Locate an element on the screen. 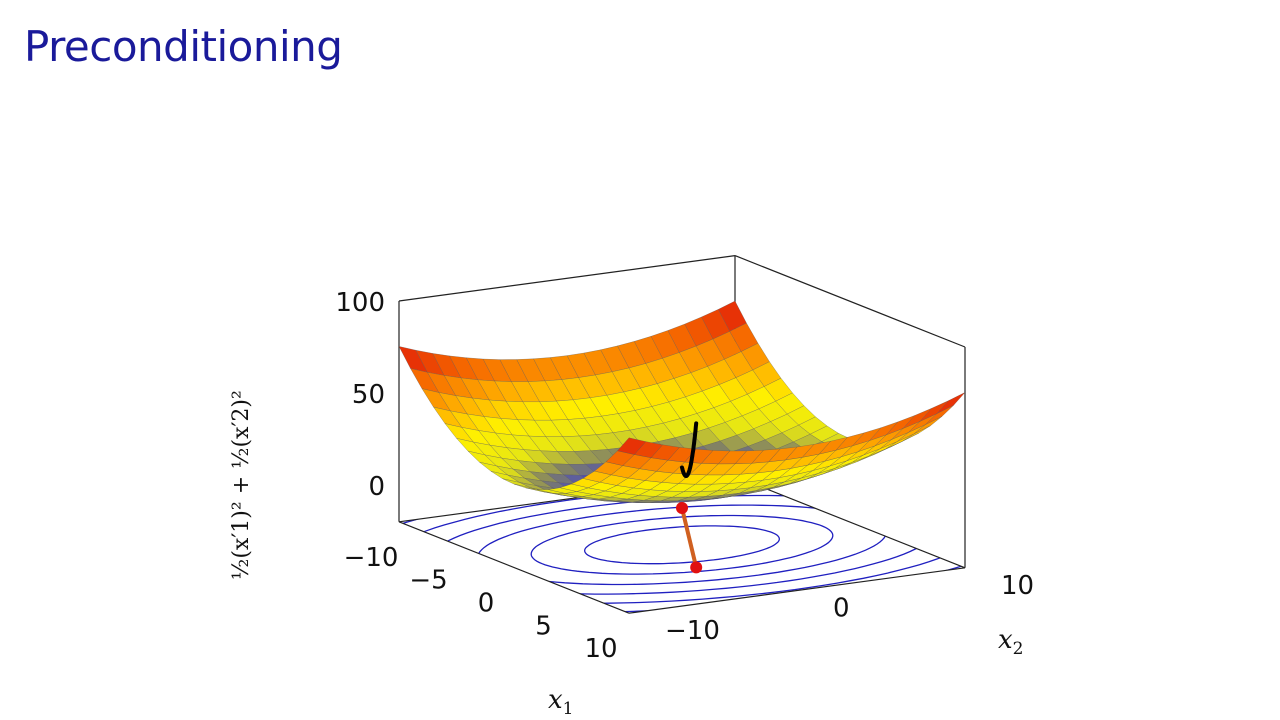  x2-axis-label: x2 is located at coordinates (1011, 642).